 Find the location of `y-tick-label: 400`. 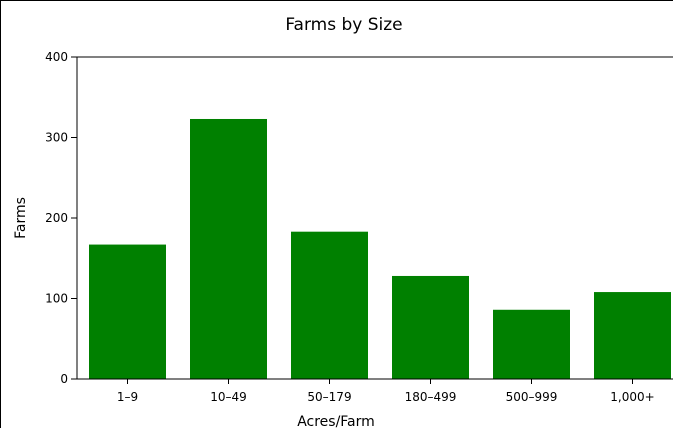

y-tick-label: 400 is located at coordinates (56, 57).